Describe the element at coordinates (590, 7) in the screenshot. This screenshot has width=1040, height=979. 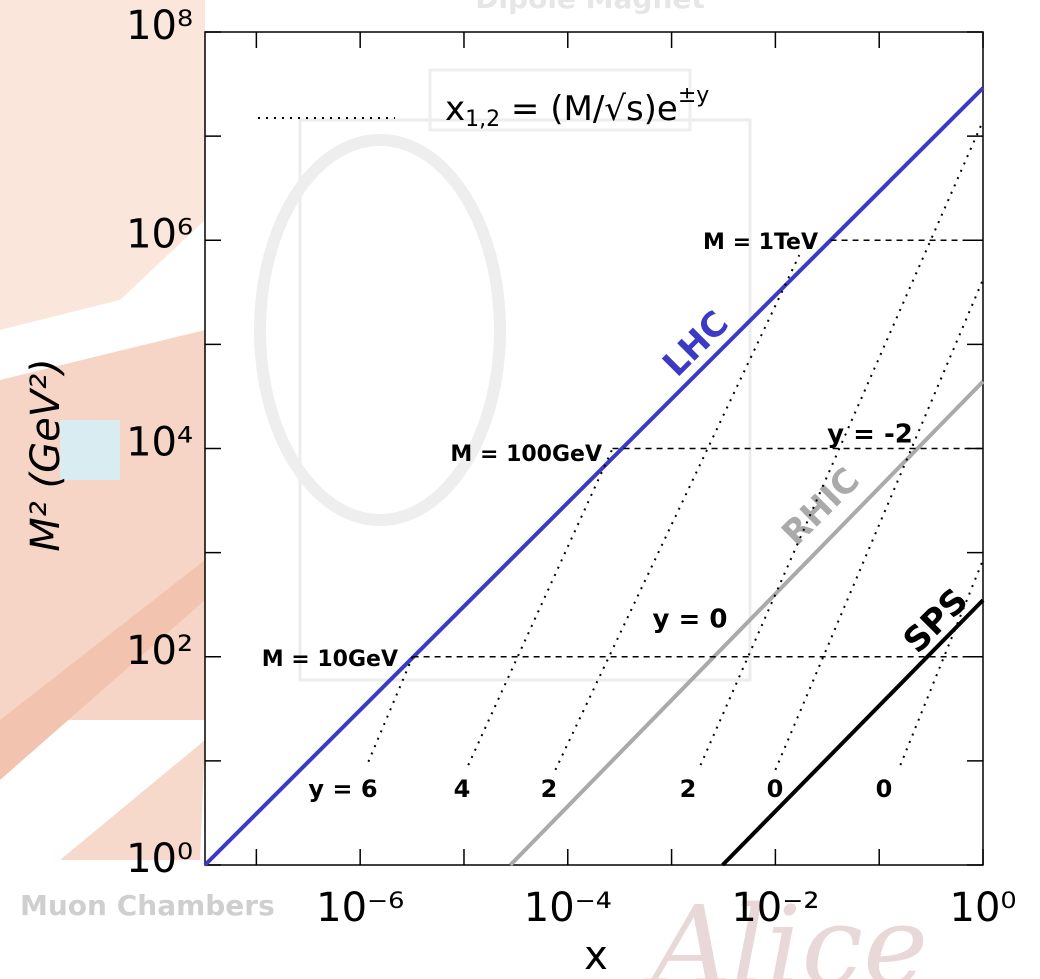
I see `background-label: Dipole Magnet` at that location.